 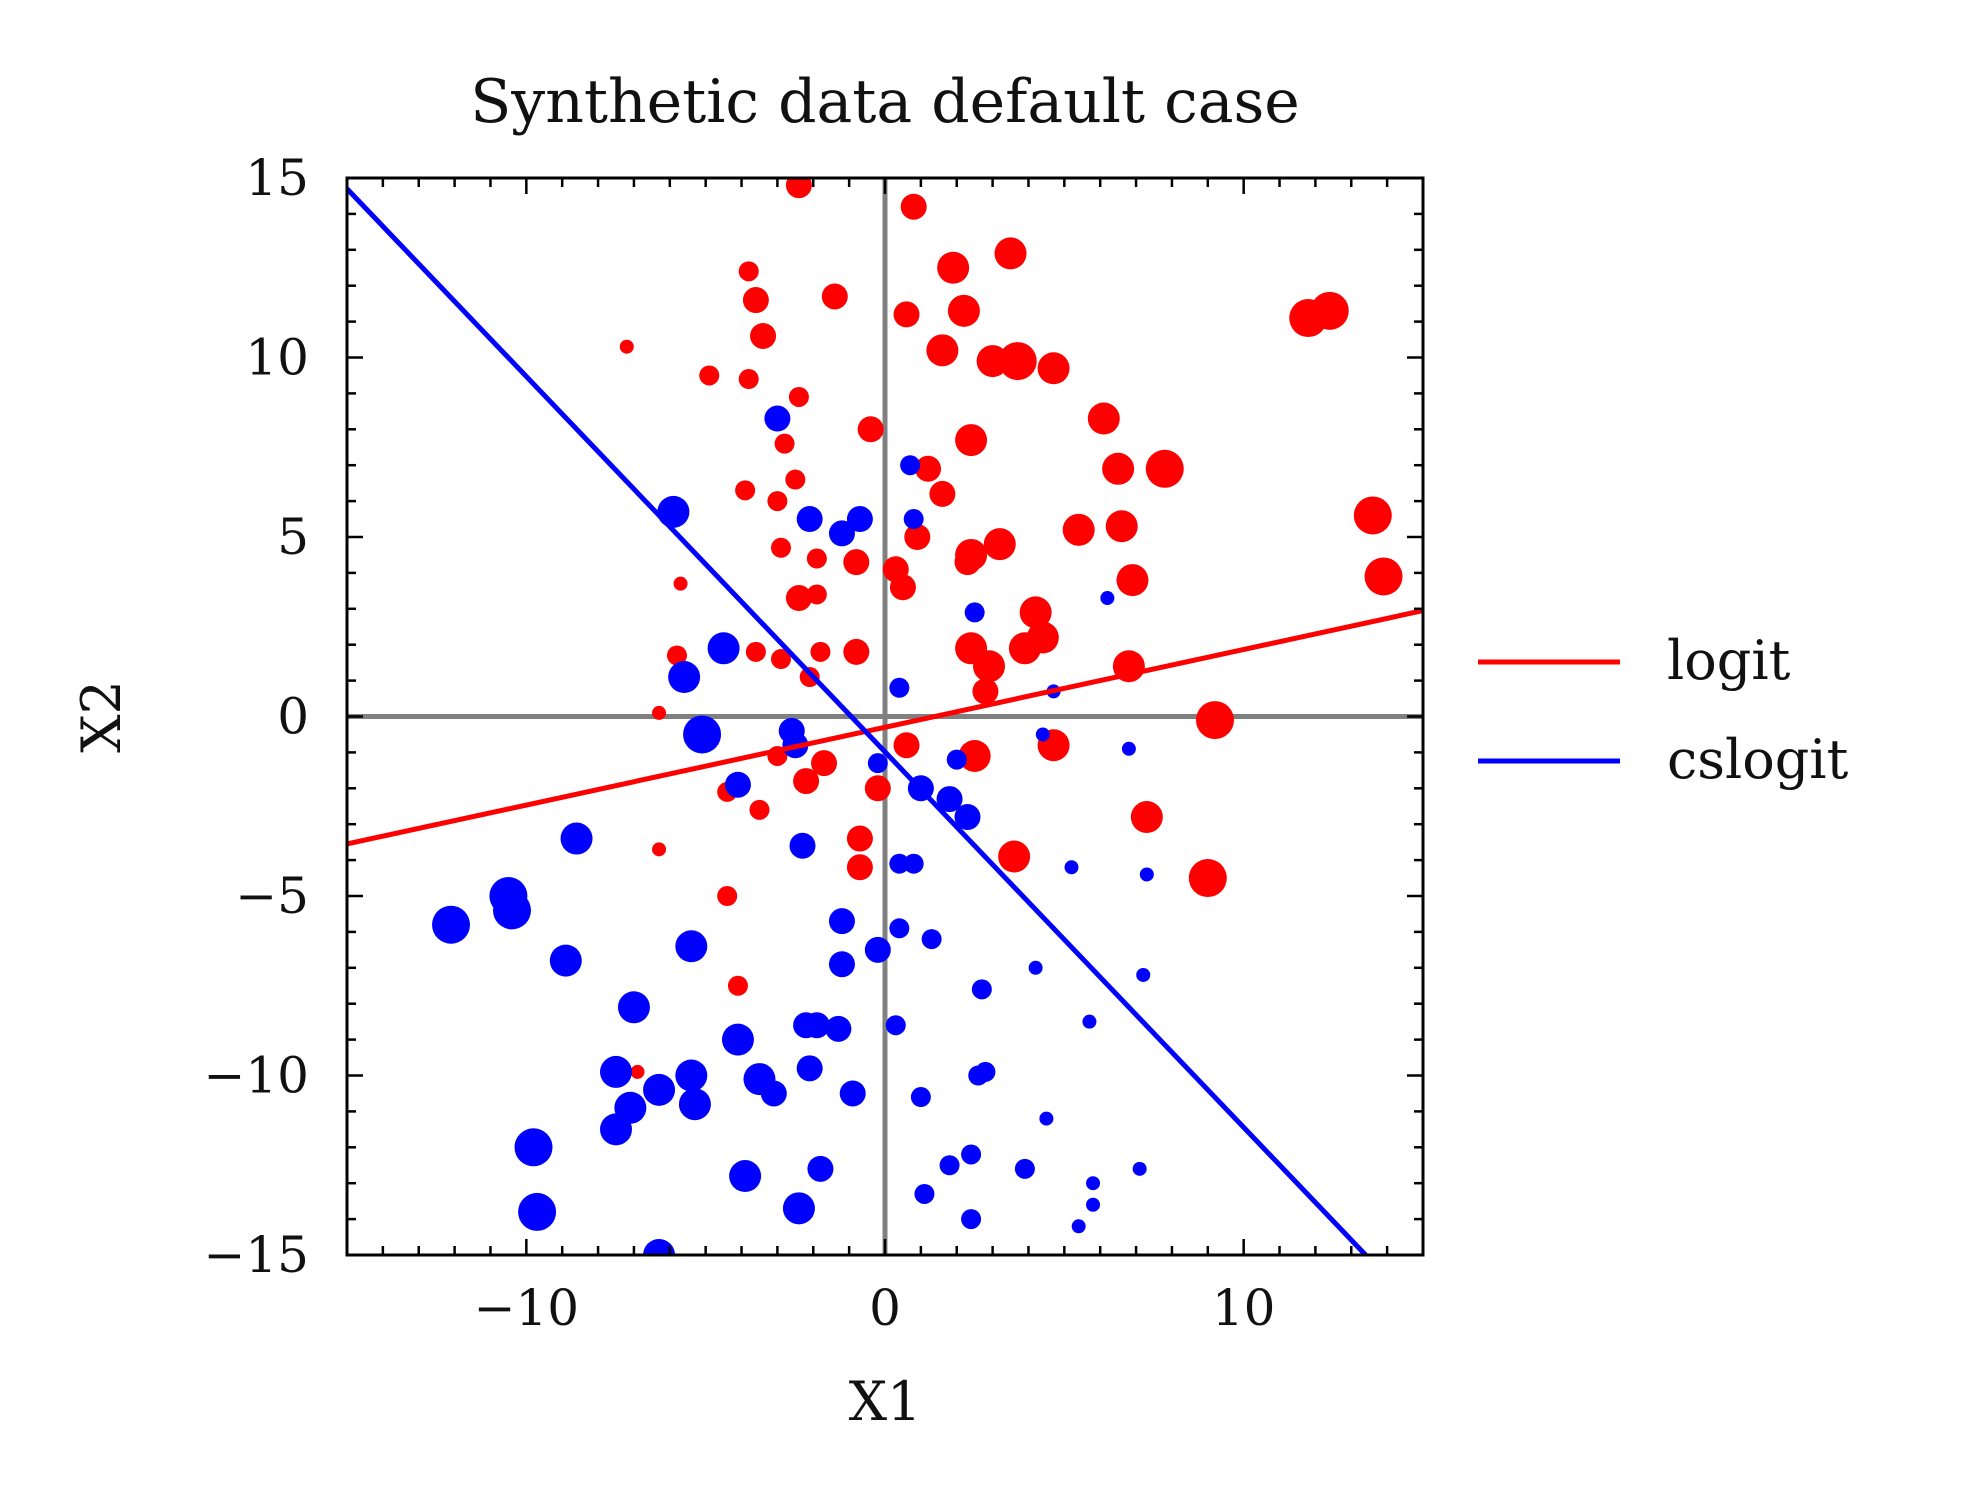 I want to click on y-tick-label: 10, so click(x=277, y=358).